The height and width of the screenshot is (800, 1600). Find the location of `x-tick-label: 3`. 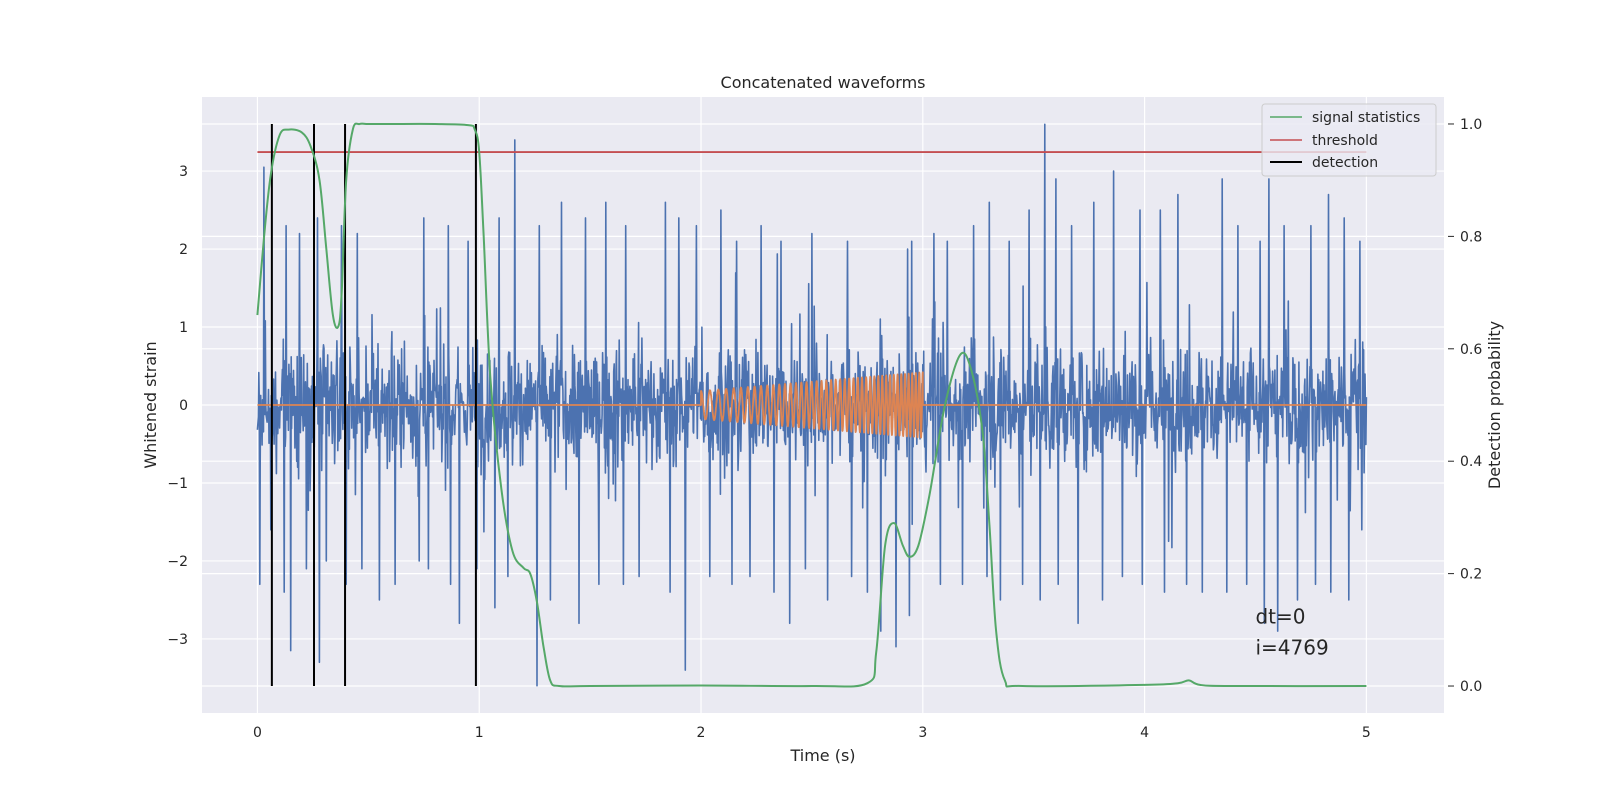

x-tick-label: 3 is located at coordinates (922, 733).